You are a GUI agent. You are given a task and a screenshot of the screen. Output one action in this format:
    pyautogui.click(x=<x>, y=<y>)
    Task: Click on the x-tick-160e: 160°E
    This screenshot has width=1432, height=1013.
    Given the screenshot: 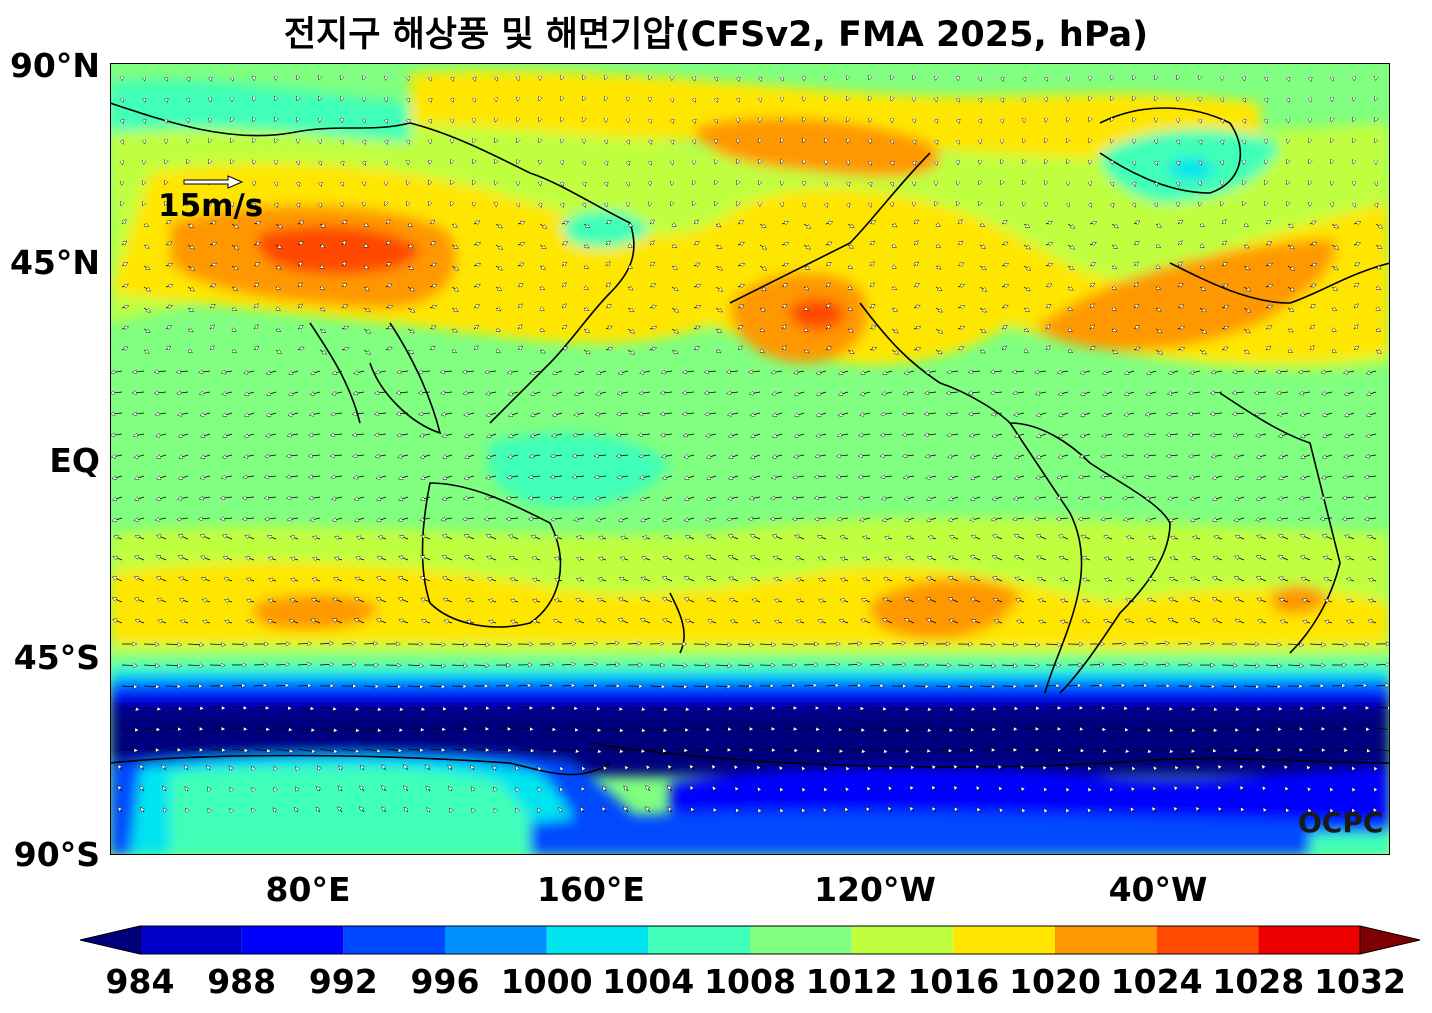 What is the action you would take?
    pyautogui.click(x=591, y=889)
    